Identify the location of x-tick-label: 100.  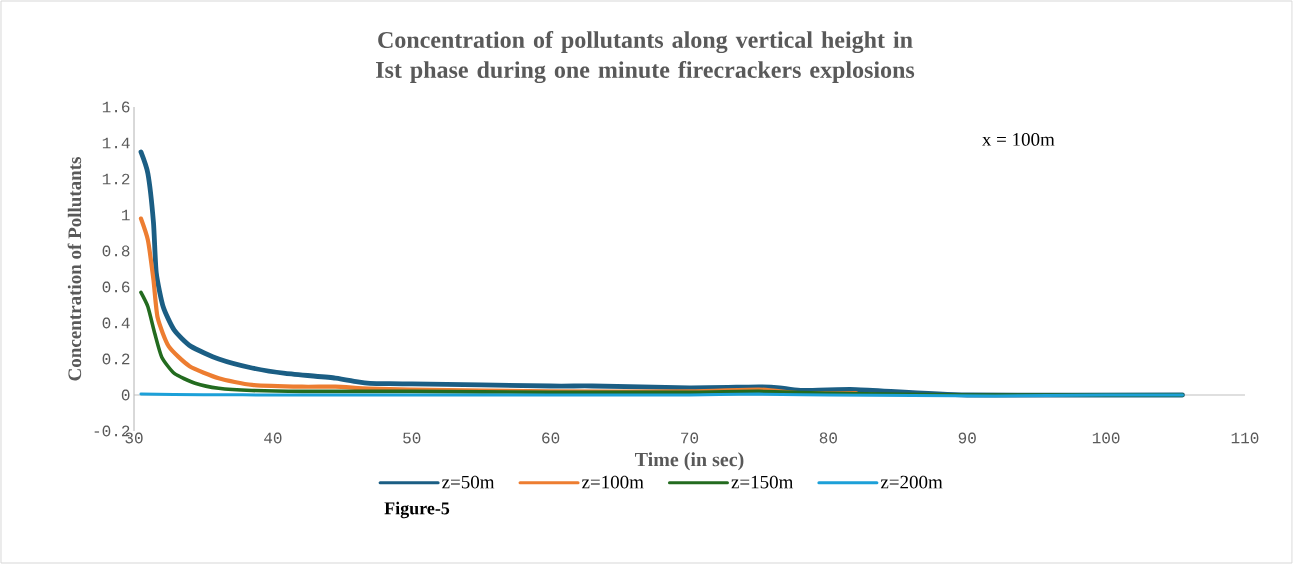
(1106, 438).